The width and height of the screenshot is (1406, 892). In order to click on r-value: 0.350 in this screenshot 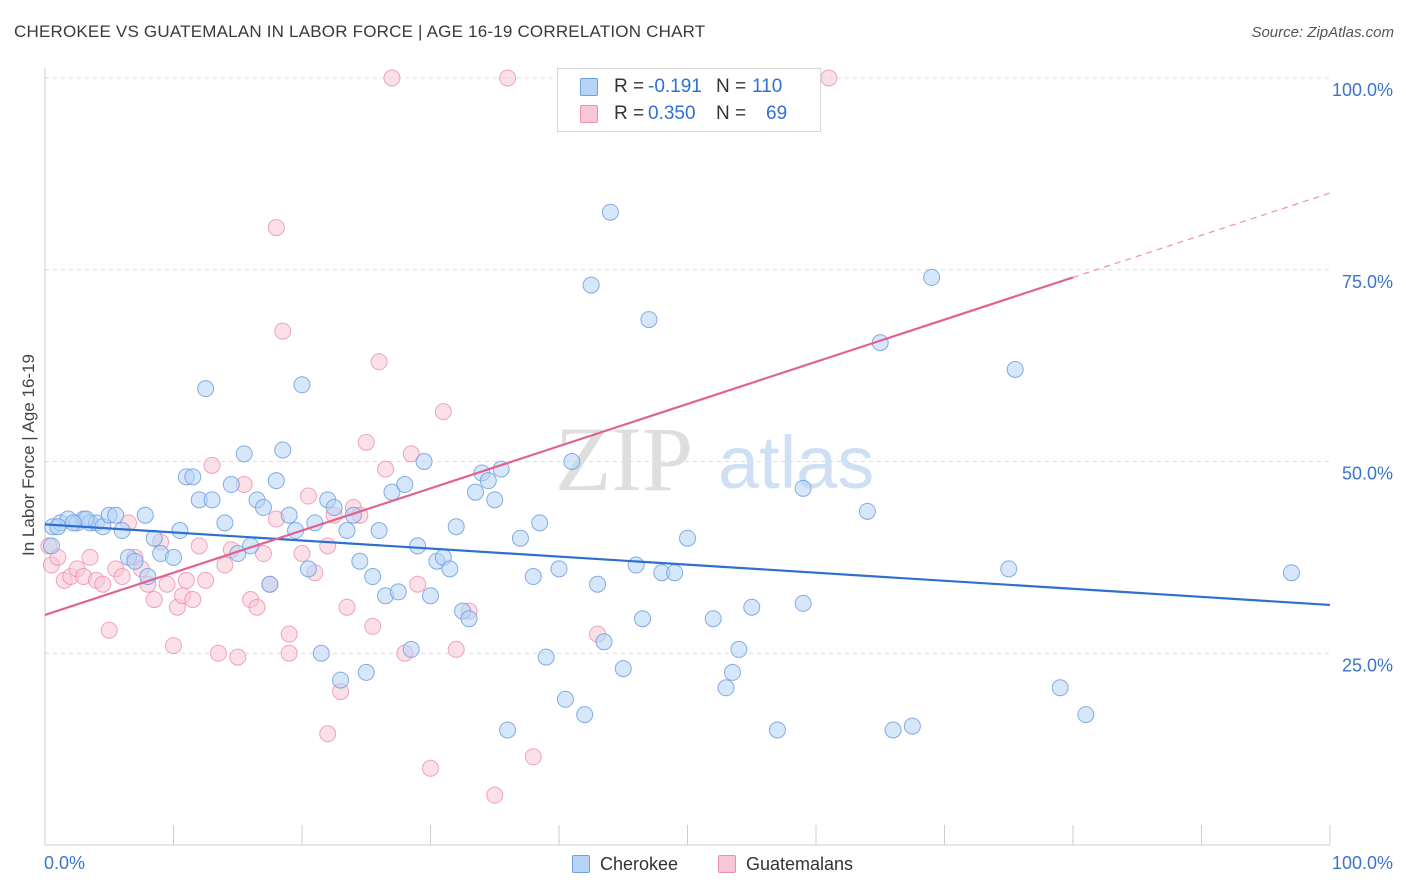, I will do `click(672, 113)`.